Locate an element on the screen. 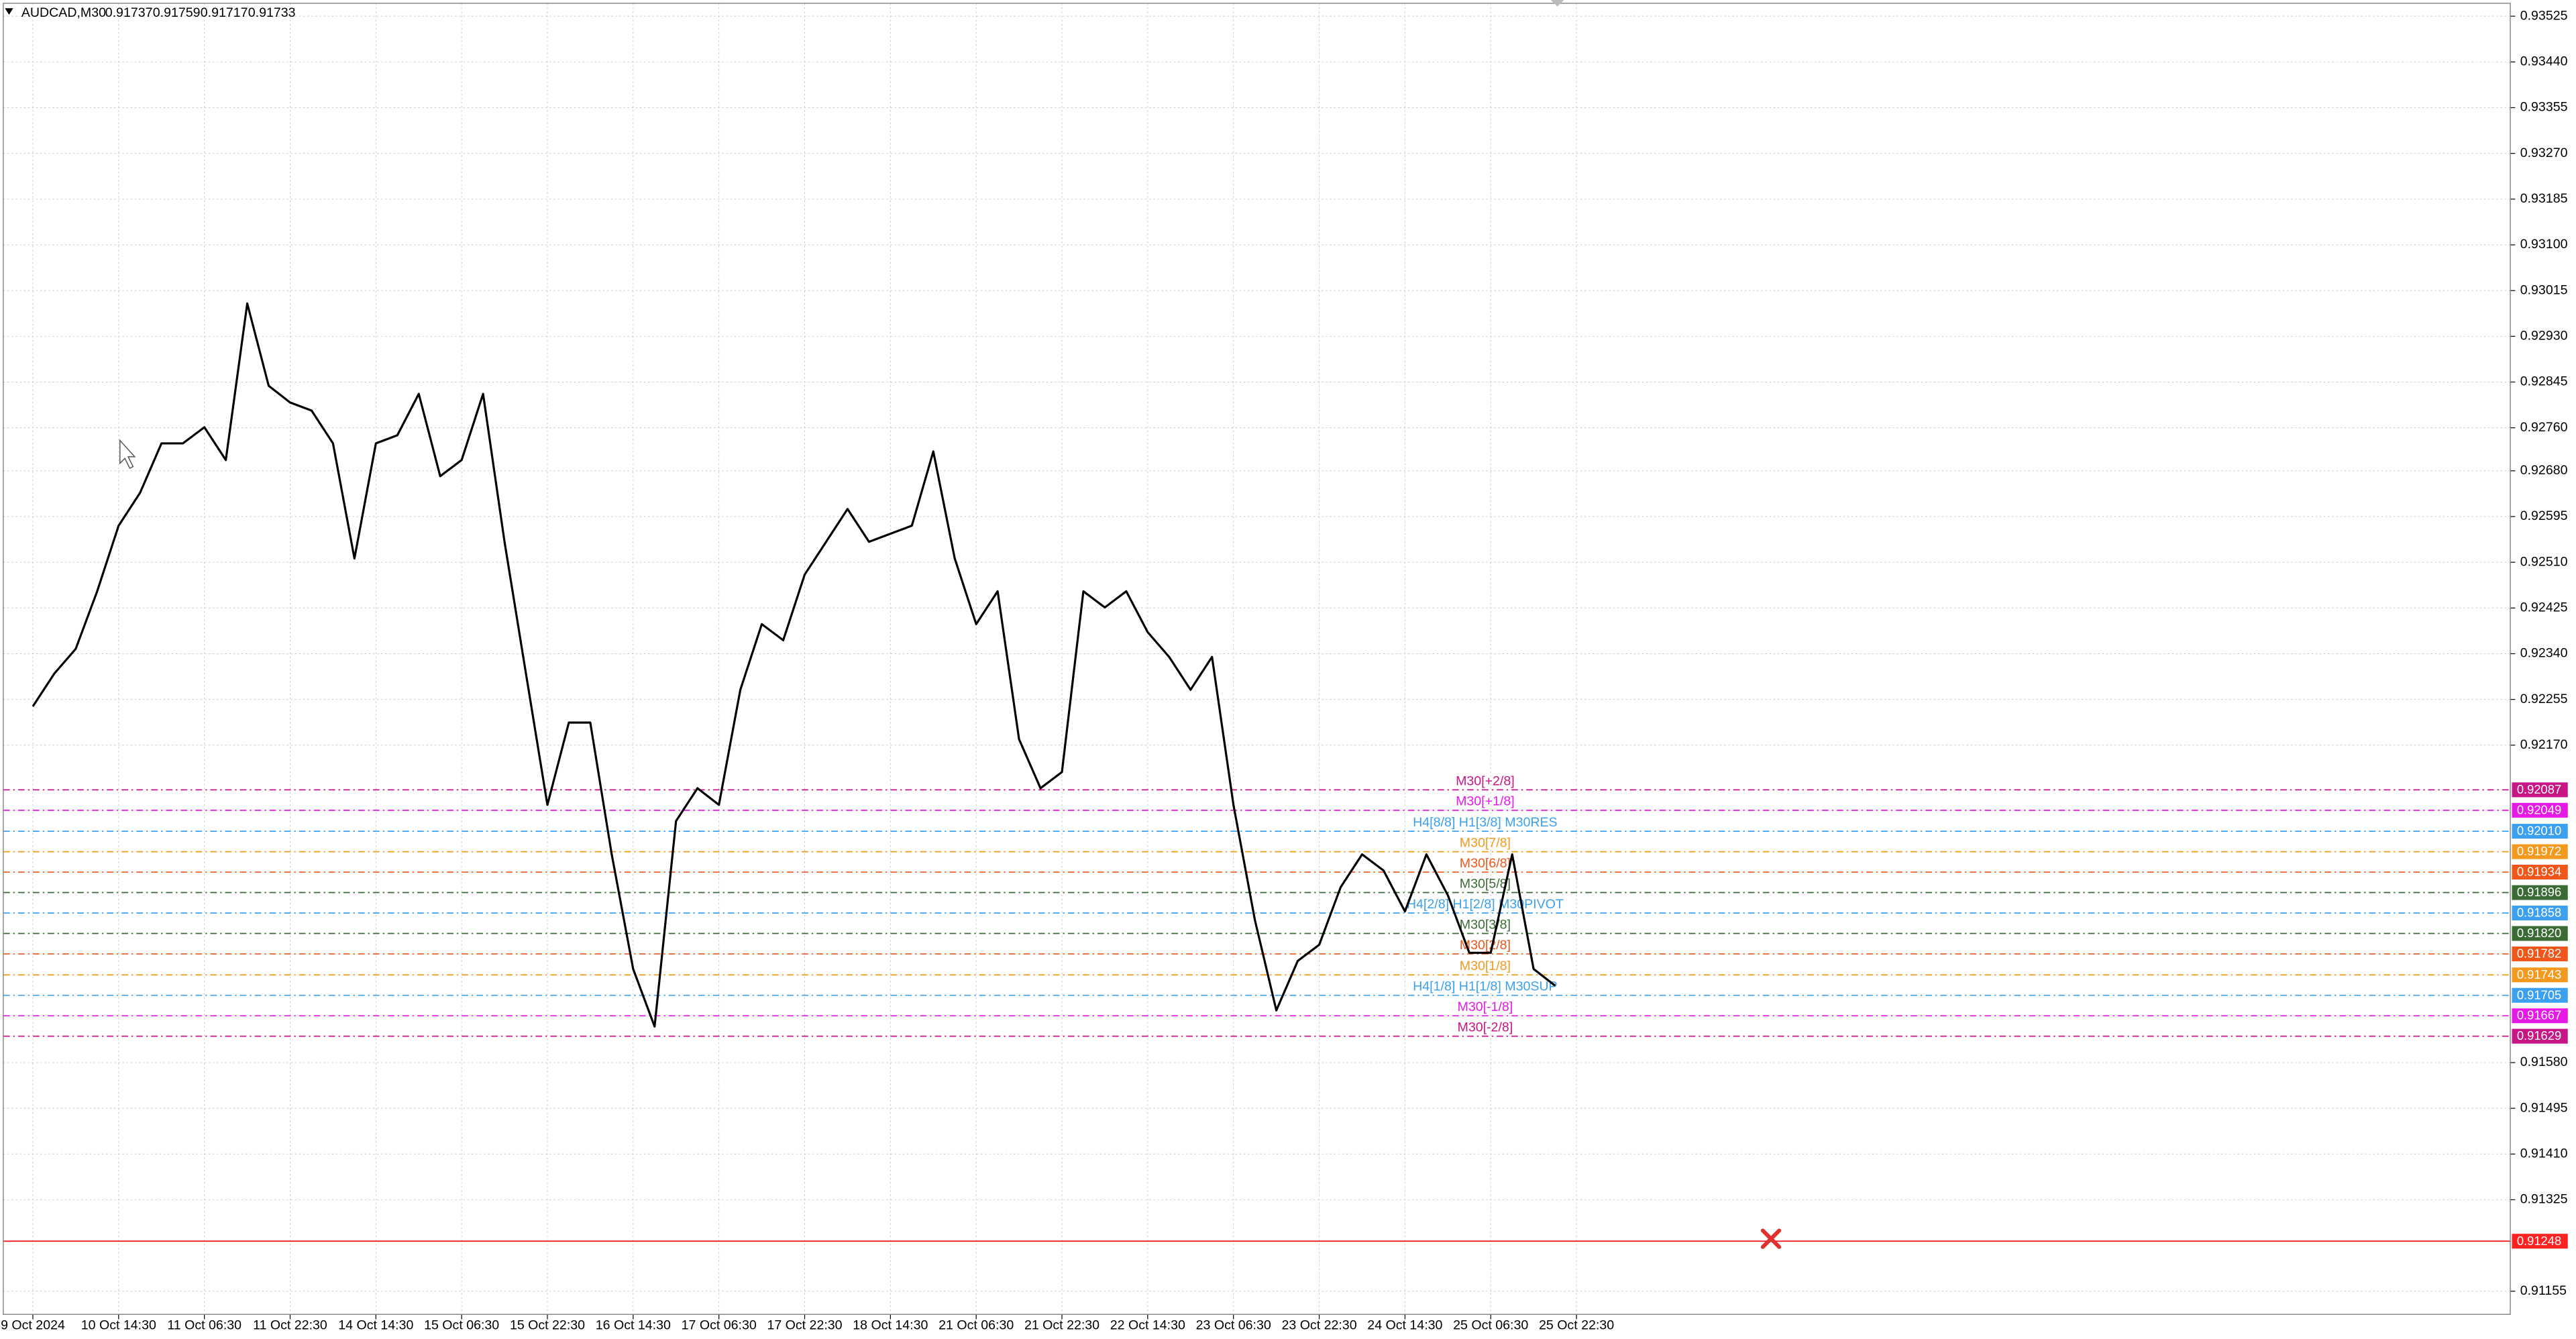  price-tag-label: 0.91820 is located at coordinates (2539, 933).